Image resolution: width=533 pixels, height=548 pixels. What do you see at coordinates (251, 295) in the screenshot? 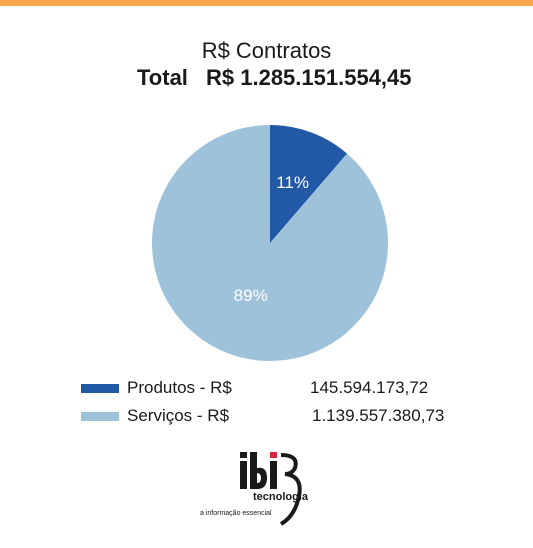
I see `pie-slice-label-1: 89%` at bounding box center [251, 295].